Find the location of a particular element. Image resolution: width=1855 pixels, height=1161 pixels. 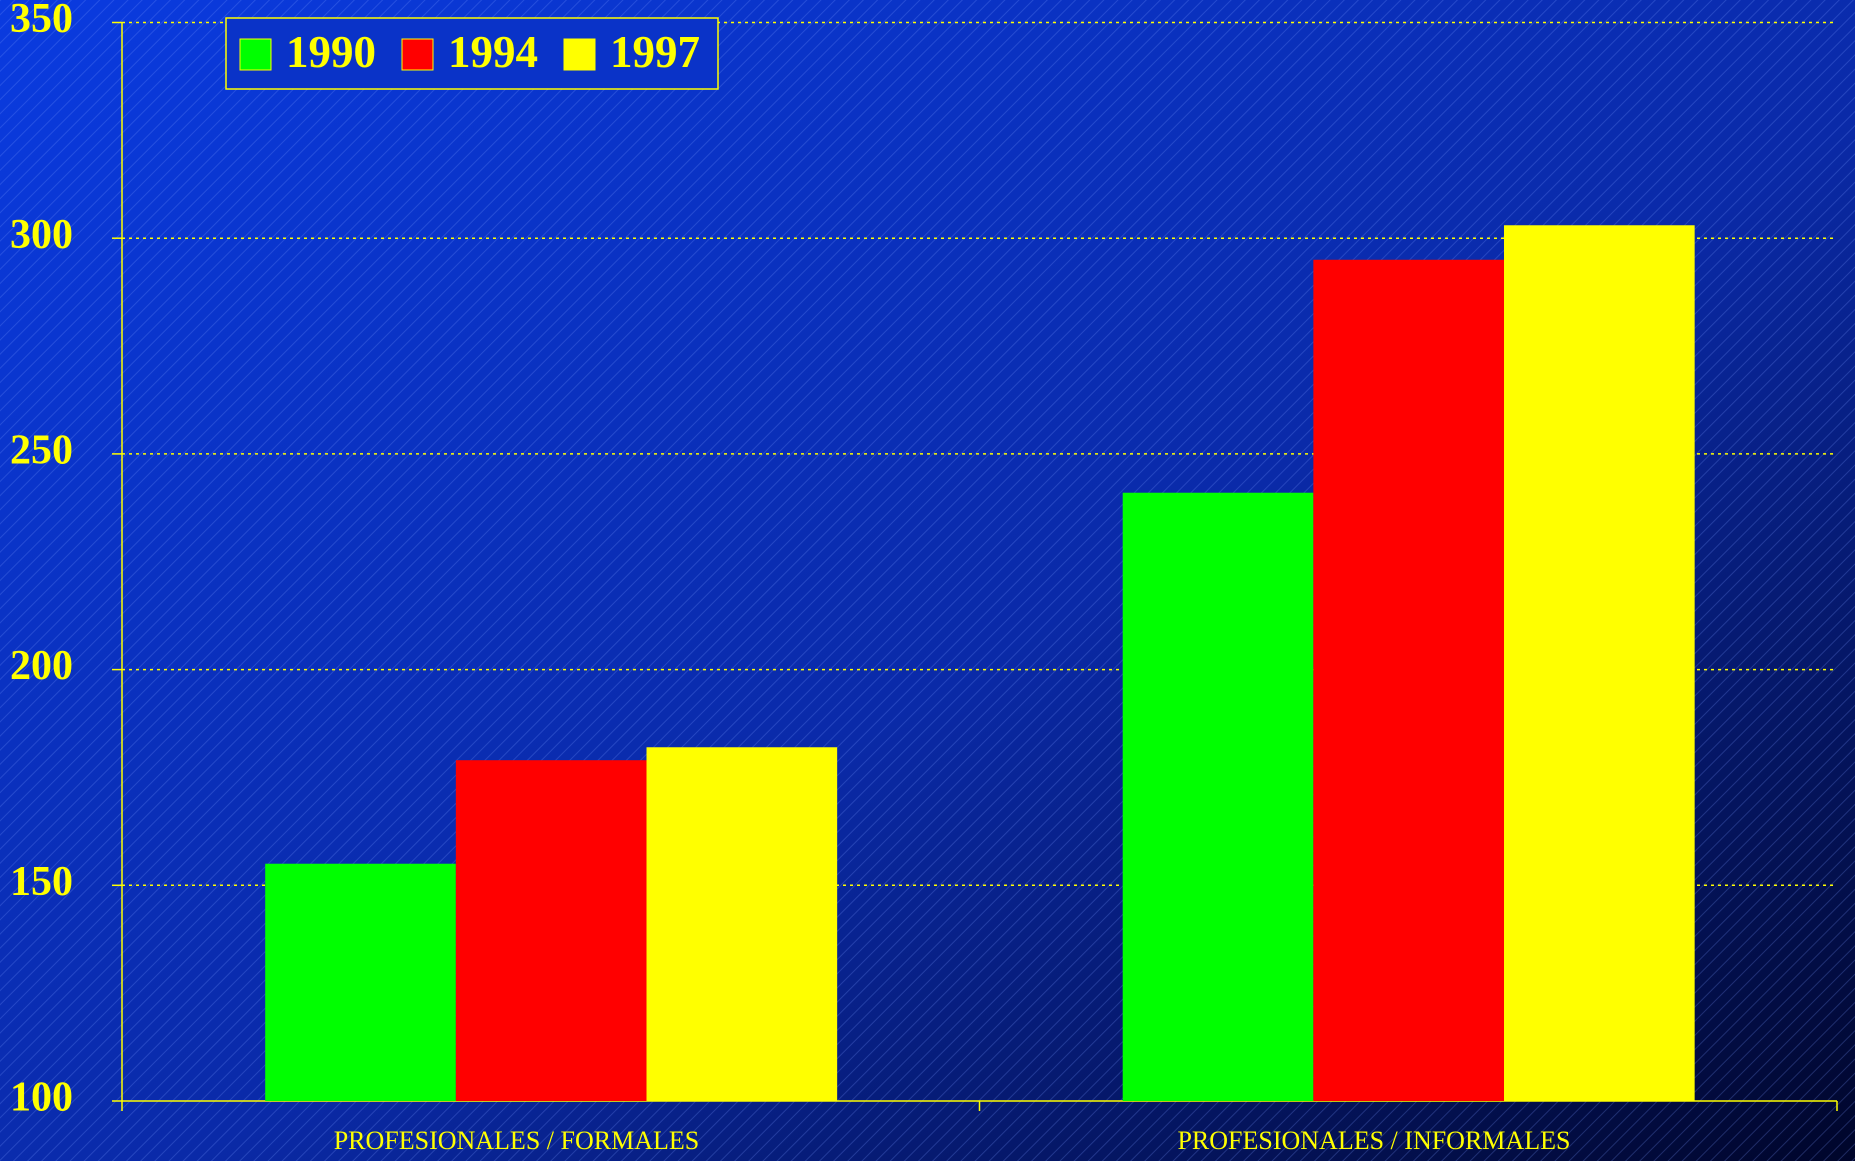

x-tick-label: PROFESIONALES / FORMALES is located at coordinates (517, 1140).